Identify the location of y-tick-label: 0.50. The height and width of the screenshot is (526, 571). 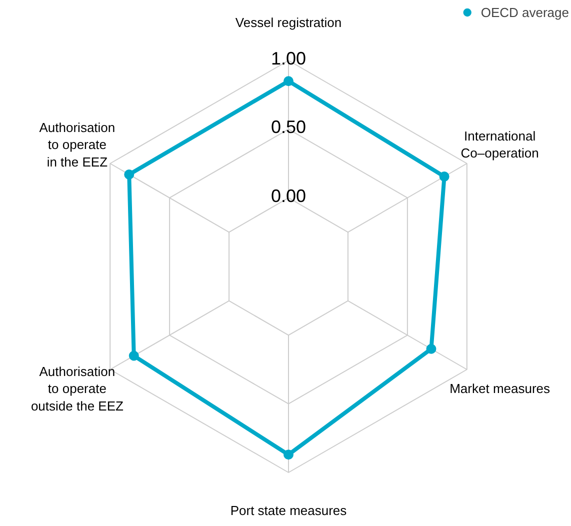
(288, 127).